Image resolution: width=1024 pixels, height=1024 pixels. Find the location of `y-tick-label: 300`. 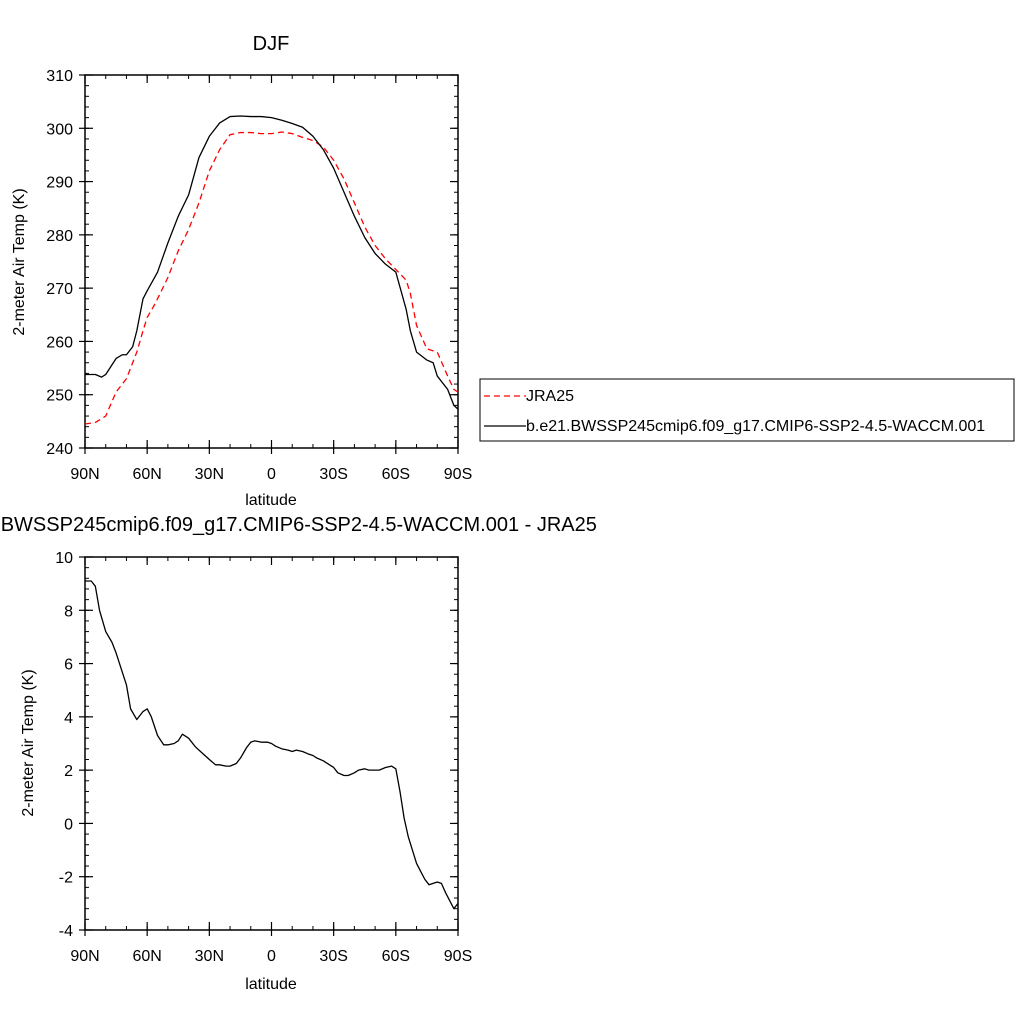

y-tick-label: 300 is located at coordinates (59, 129).